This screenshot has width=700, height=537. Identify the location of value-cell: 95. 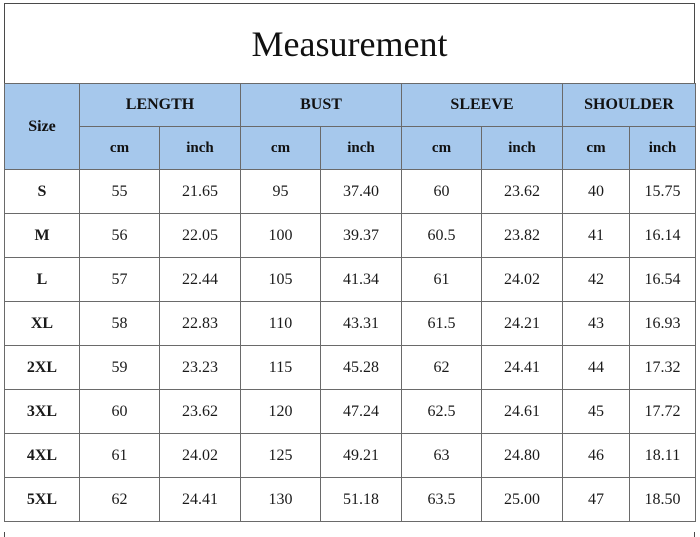
(280, 191).